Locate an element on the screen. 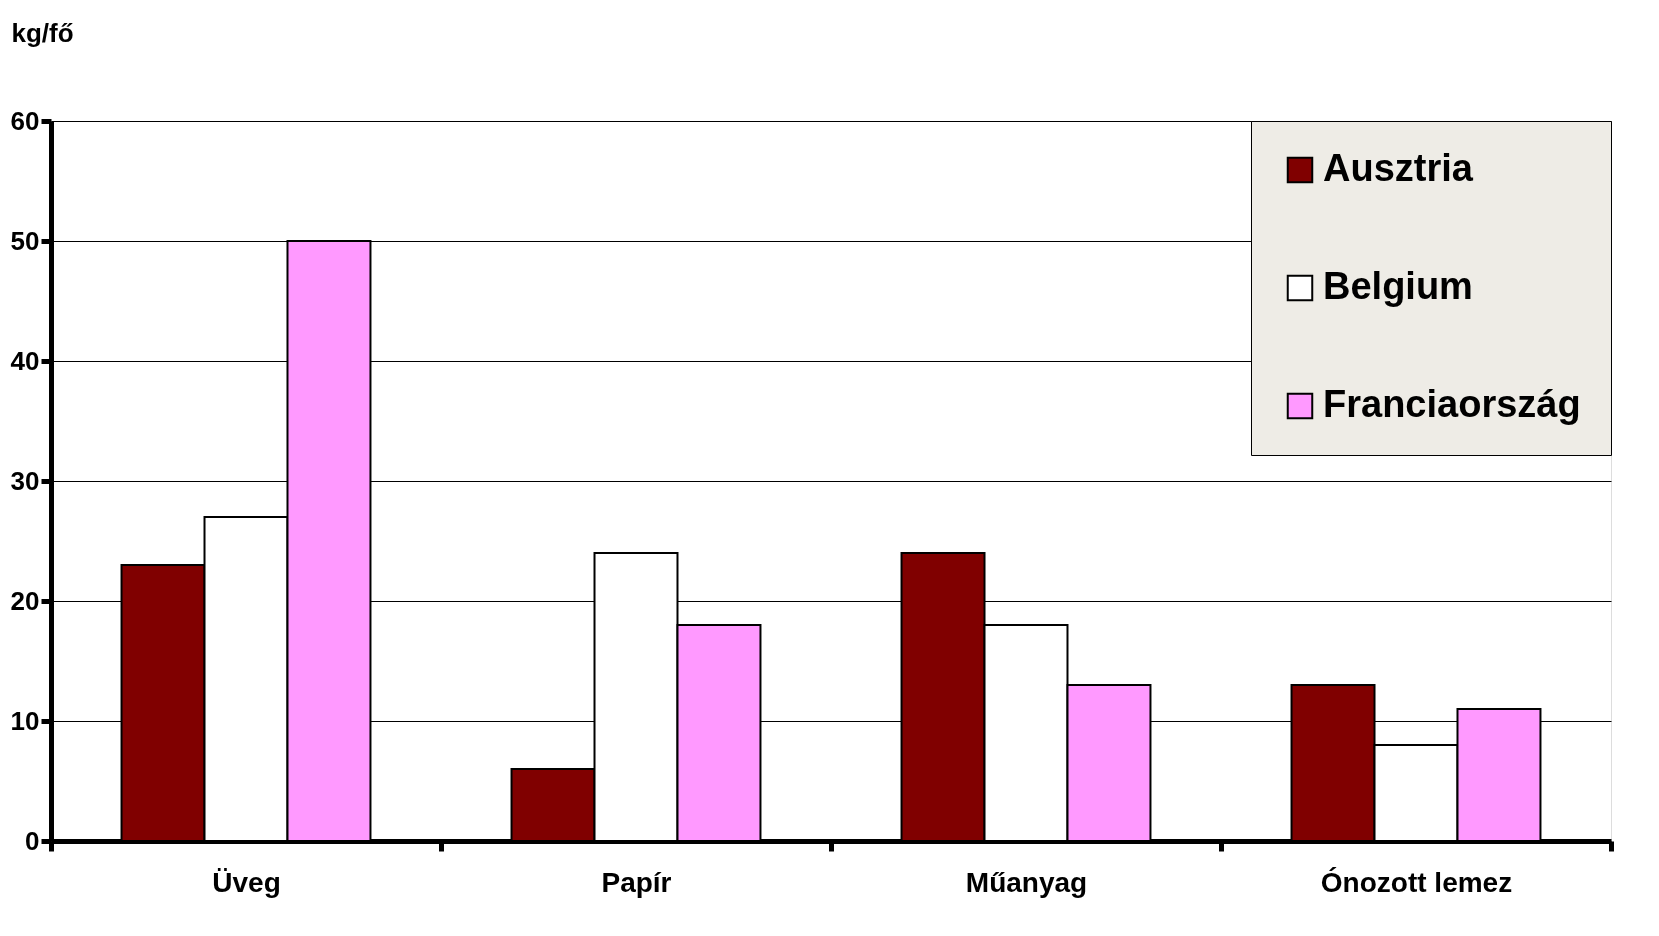  y-tick-label: 40 is located at coordinates (25, 360).